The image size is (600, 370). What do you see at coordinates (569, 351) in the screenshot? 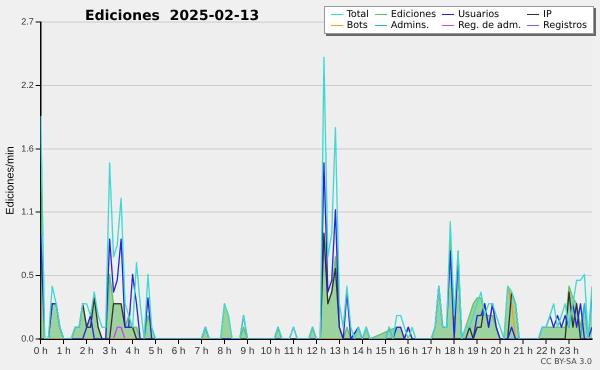
I see `x-tick-label: 23 h` at bounding box center [569, 351].